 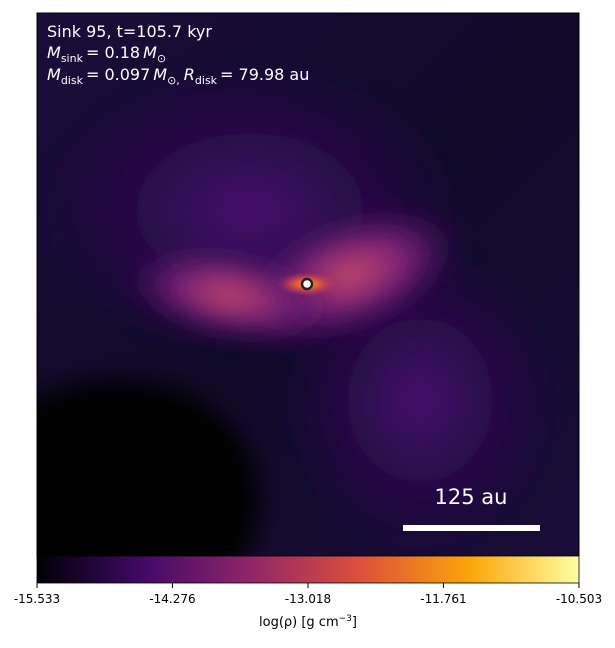 I want to click on colorbar, so click(x=308, y=569).